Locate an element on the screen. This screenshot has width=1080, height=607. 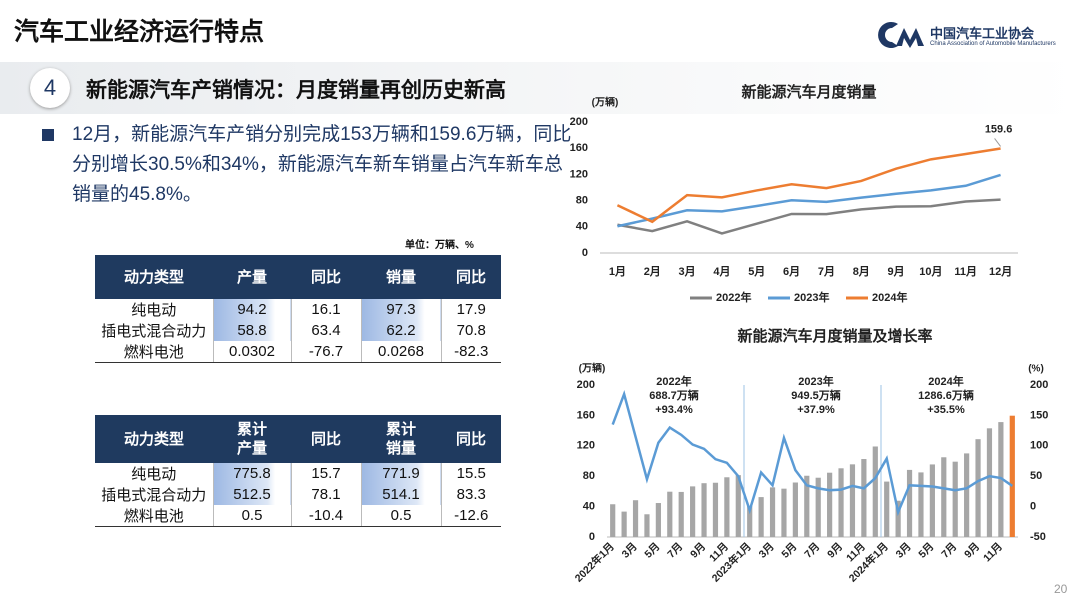
table-cell: 0.0302 is located at coordinates (251, 352).